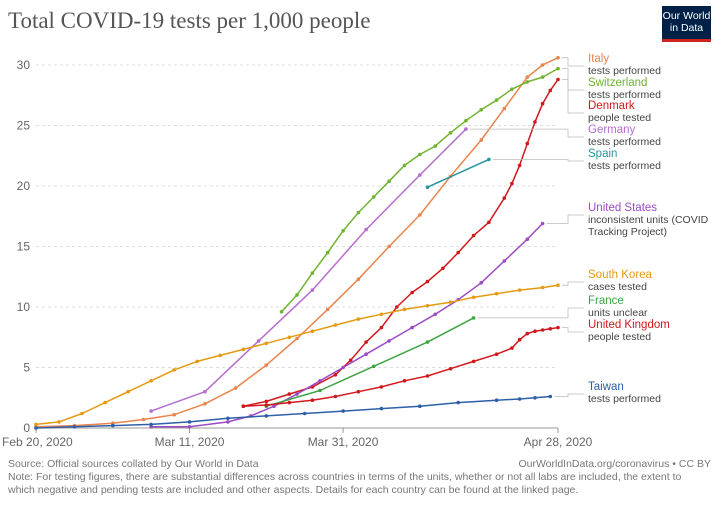 The height and width of the screenshot is (507, 719). I want to click on series-line-spain, so click(458, 173).